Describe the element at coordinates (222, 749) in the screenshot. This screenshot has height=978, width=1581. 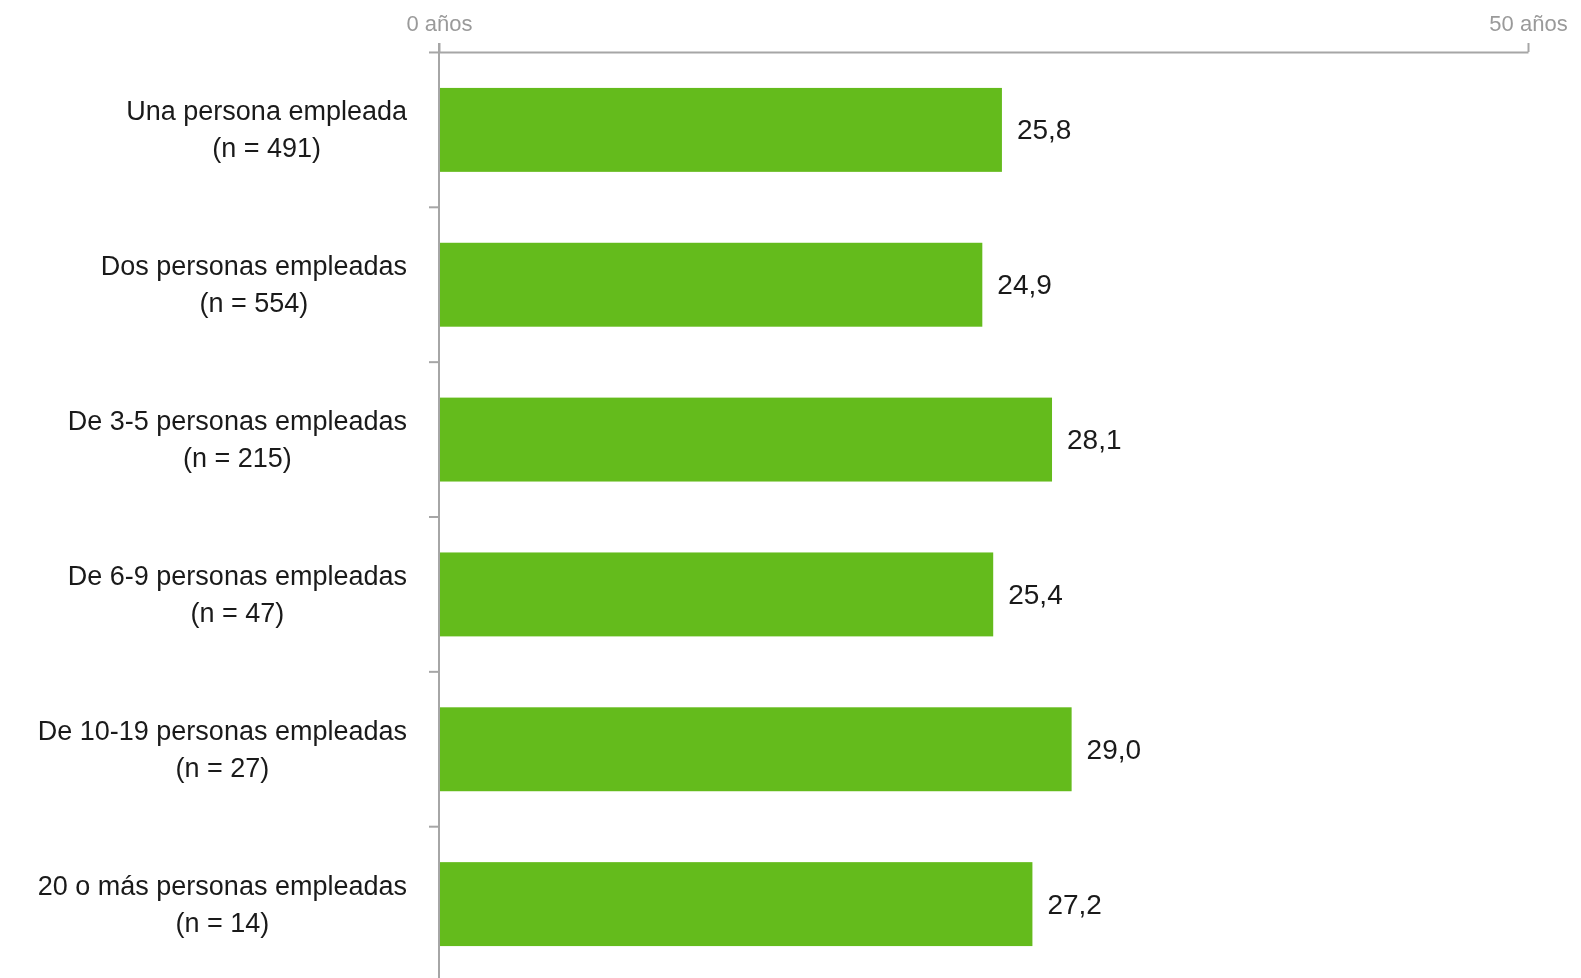
I see `y-tick-label: De 10-19 personas empleadas (n = 27)` at that location.